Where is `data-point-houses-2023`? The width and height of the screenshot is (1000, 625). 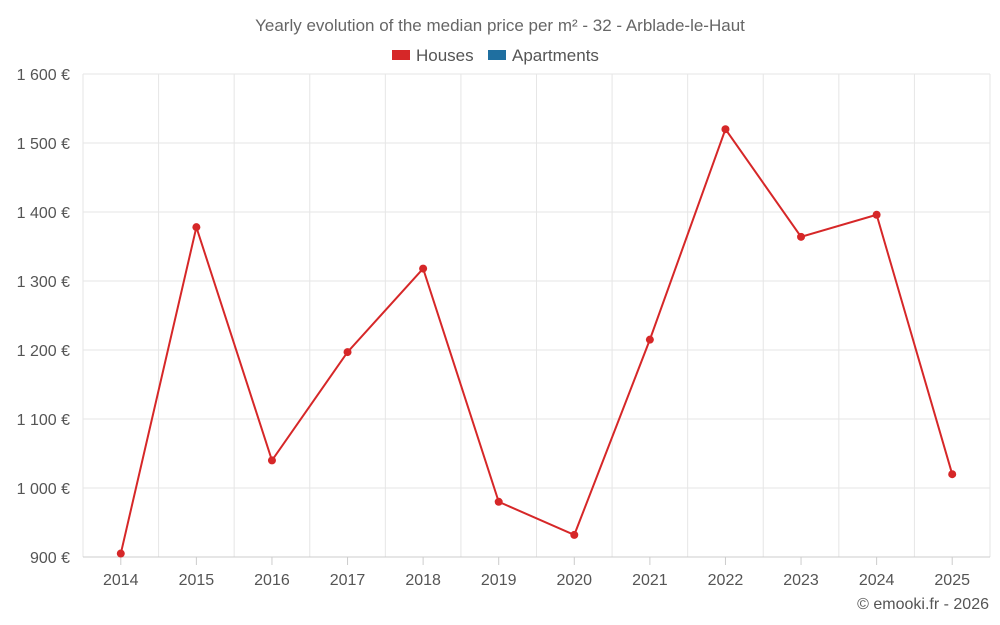
data-point-houses-2023 is located at coordinates (801, 236).